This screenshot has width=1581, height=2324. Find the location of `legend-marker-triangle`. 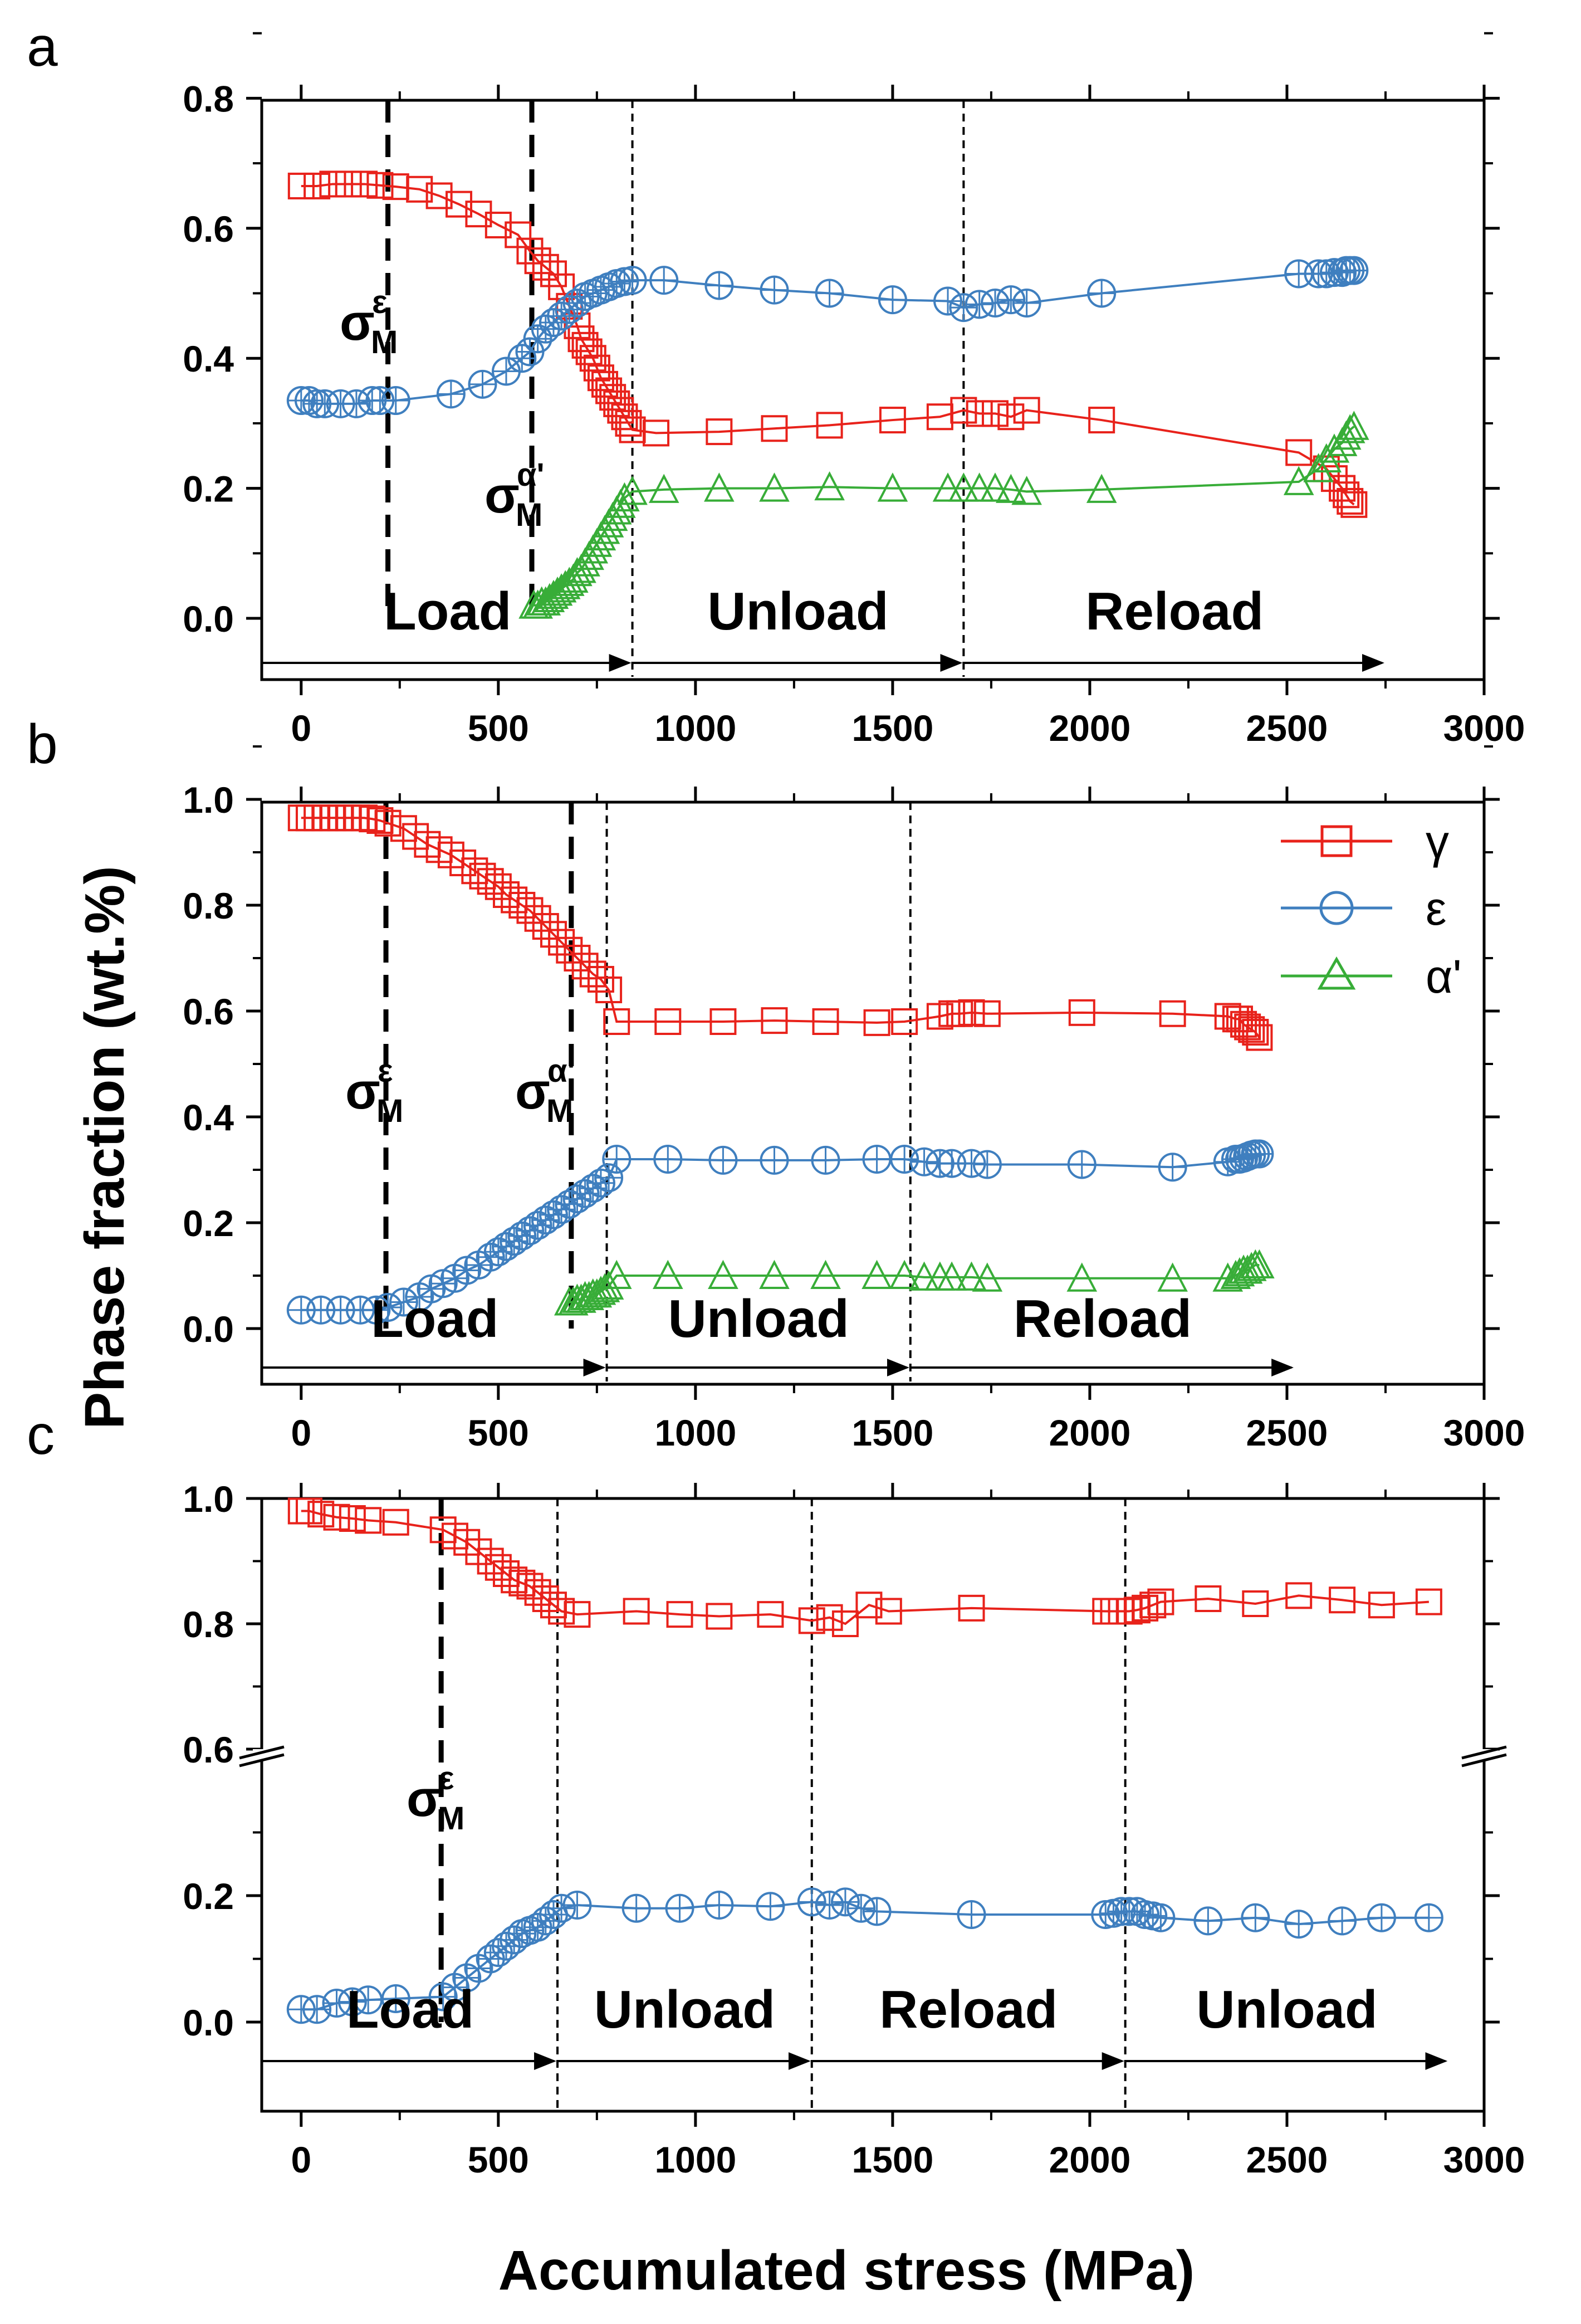

legend-marker-triangle is located at coordinates (1336, 973).